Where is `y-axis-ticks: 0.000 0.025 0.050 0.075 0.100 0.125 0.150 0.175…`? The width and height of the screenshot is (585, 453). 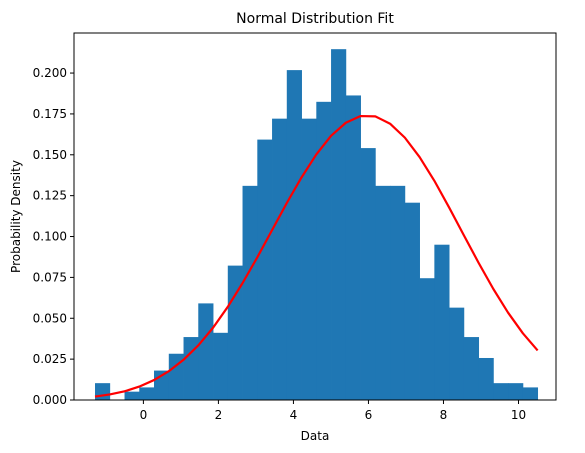 y-axis-ticks: 0.000 0.025 0.050 0.075 0.100 0.125 0.150 0.175… is located at coordinates (53, 236).